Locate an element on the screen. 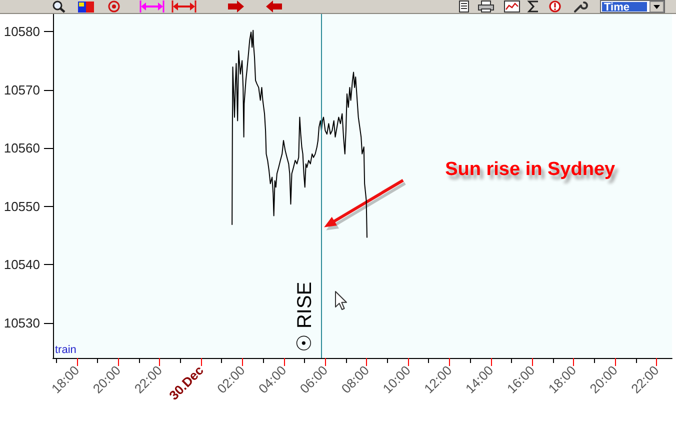 This screenshot has height=434, width=676. y-tick-label: 10570 is located at coordinates (22, 90).